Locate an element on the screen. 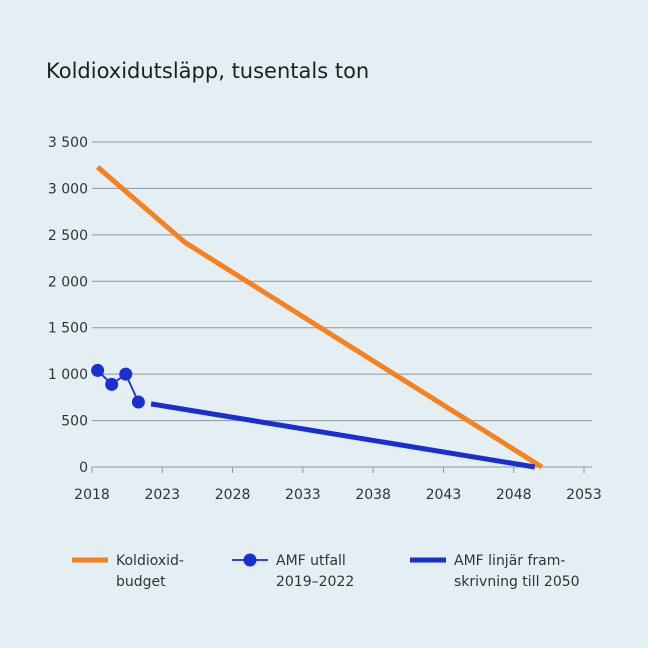 Image resolution: width=648 pixels, height=648 pixels. y-tick-label: 2 000 is located at coordinates (68, 282).